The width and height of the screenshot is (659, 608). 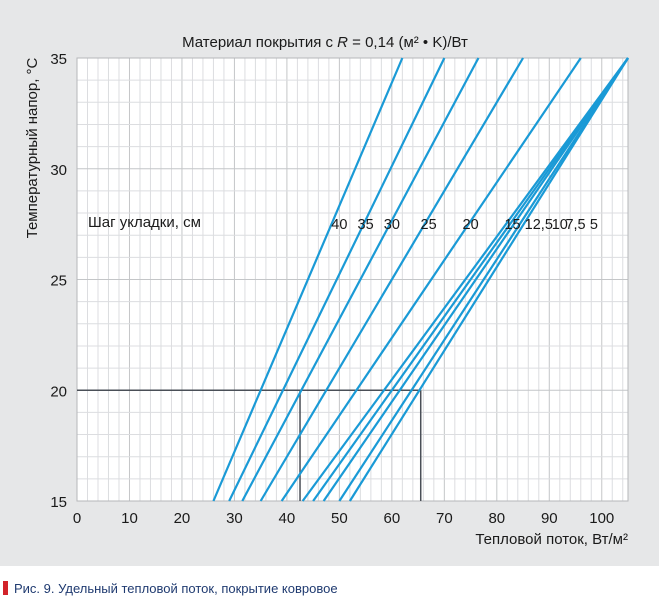 I want to click on caption-marker, so click(x=5, y=588).